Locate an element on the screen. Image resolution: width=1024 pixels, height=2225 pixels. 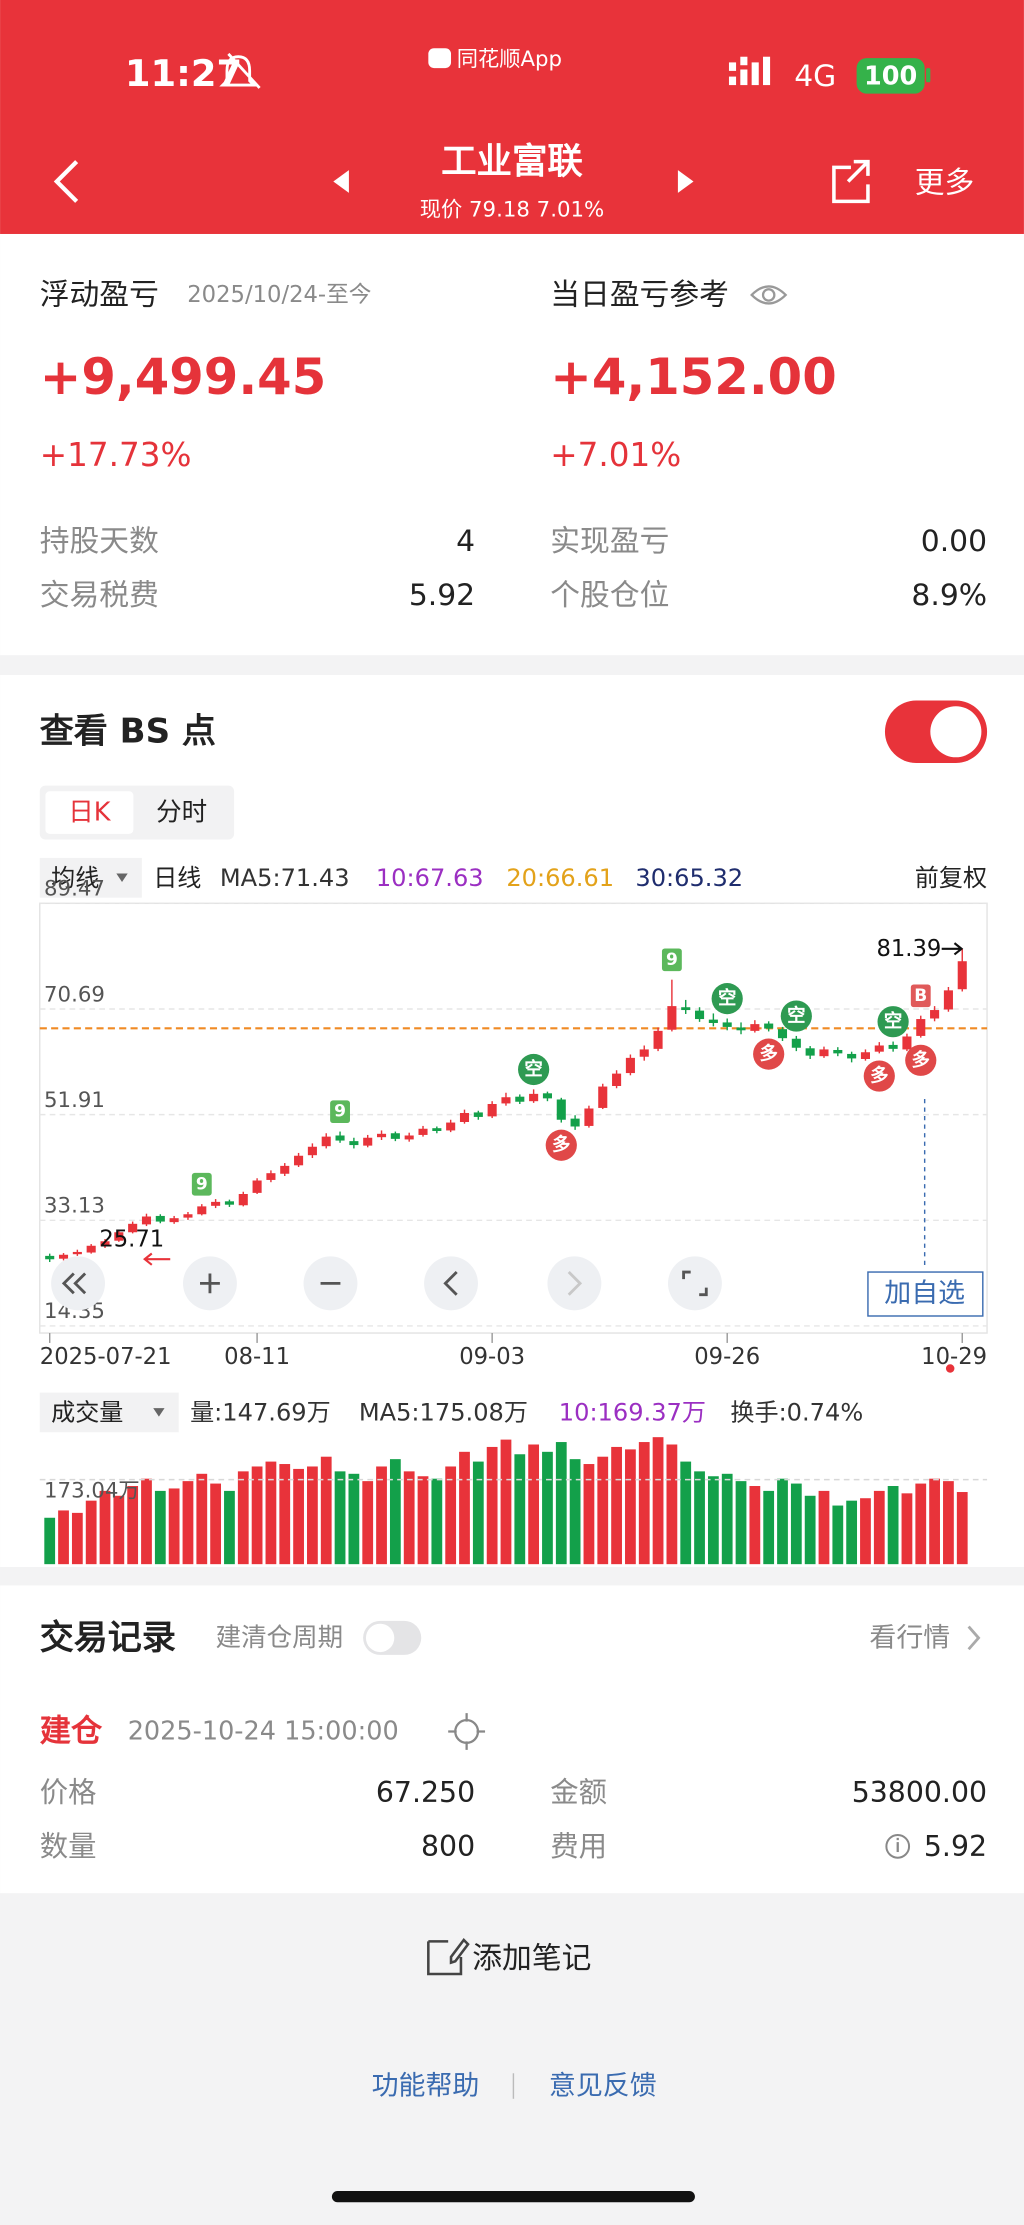
floating-pct: +17.73% is located at coordinates (116, 455).